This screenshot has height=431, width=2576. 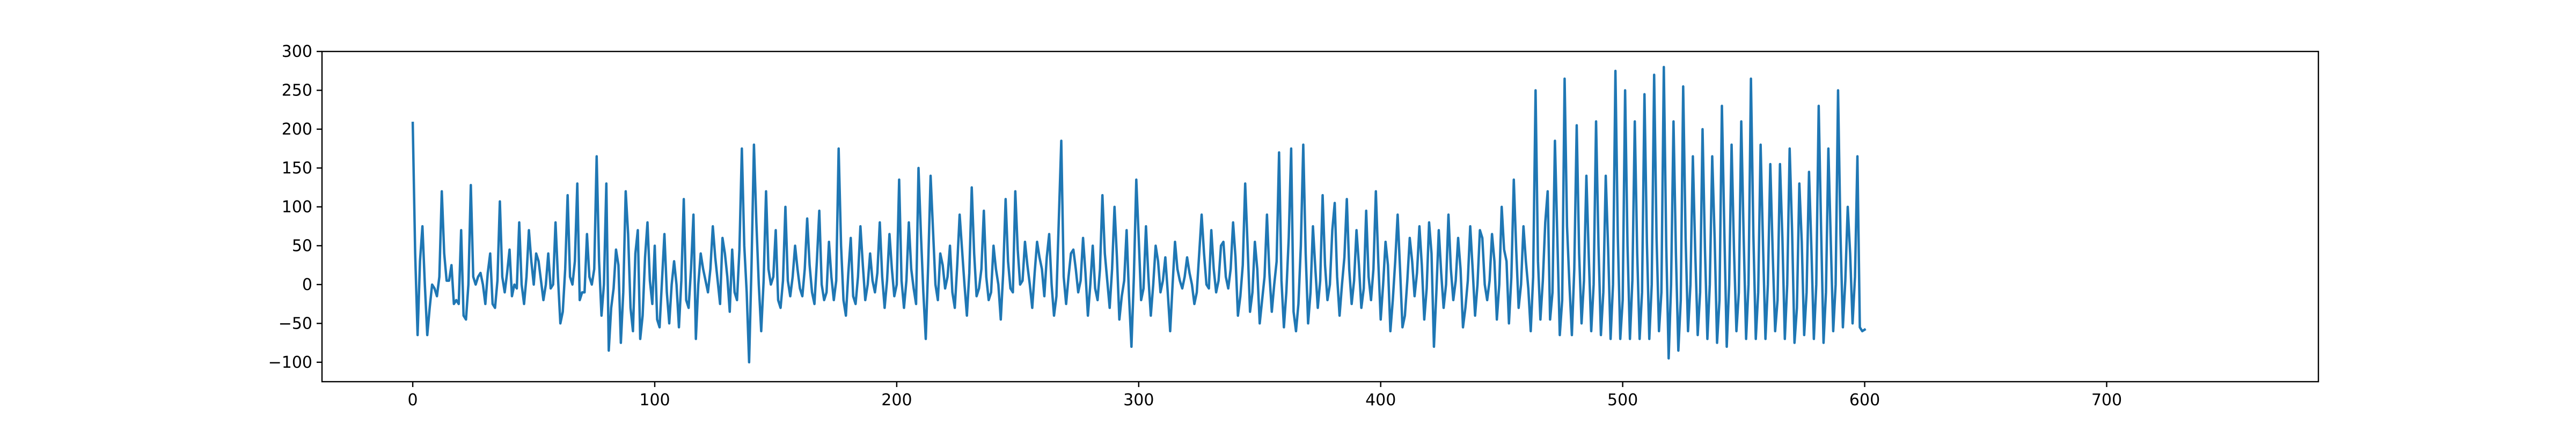 What do you see at coordinates (1138, 400) in the screenshot?
I see `x-tick-label: 300` at bounding box center [1138, 400].